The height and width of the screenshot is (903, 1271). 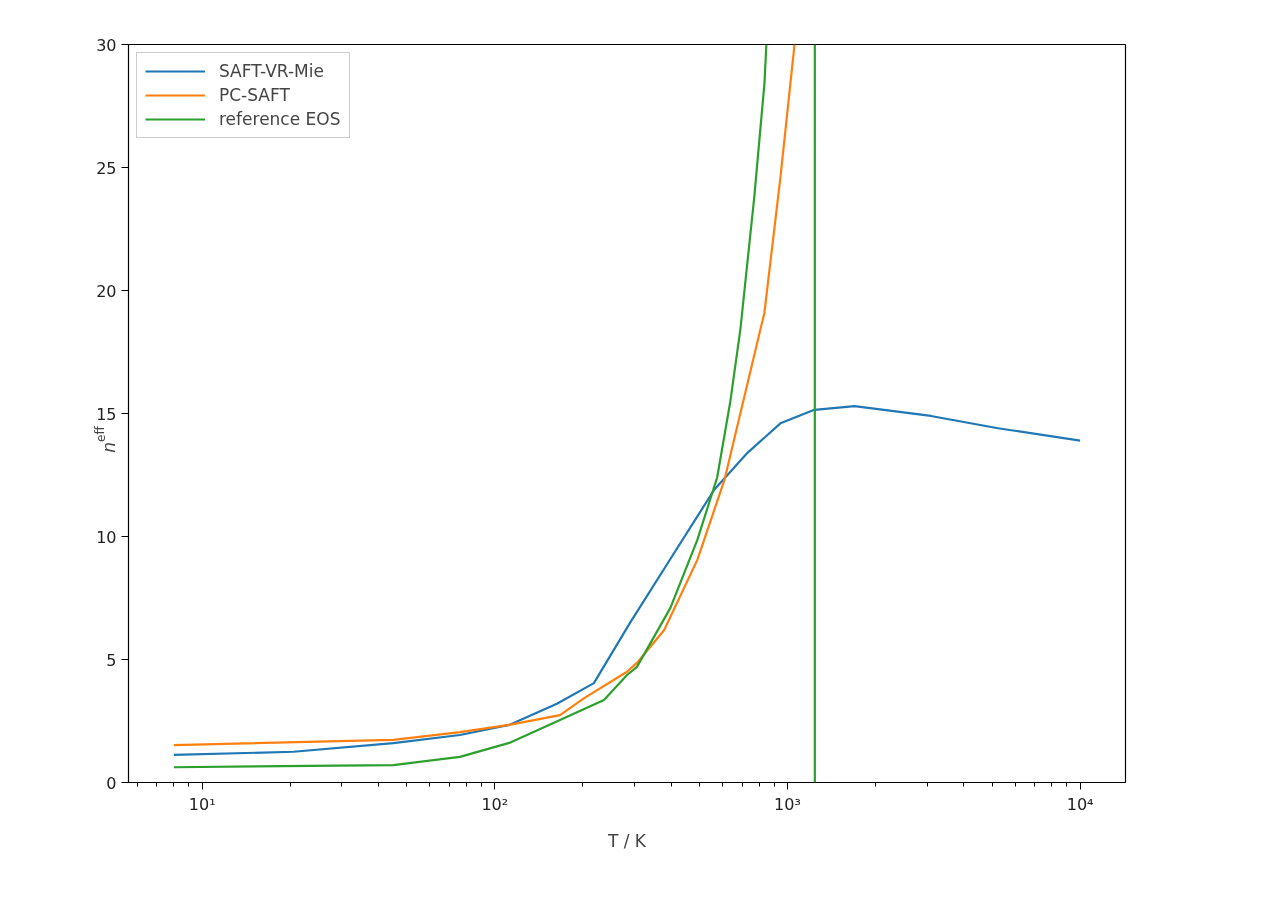 I want to click on y-tick-label: 15, so click(x=106, y=414).